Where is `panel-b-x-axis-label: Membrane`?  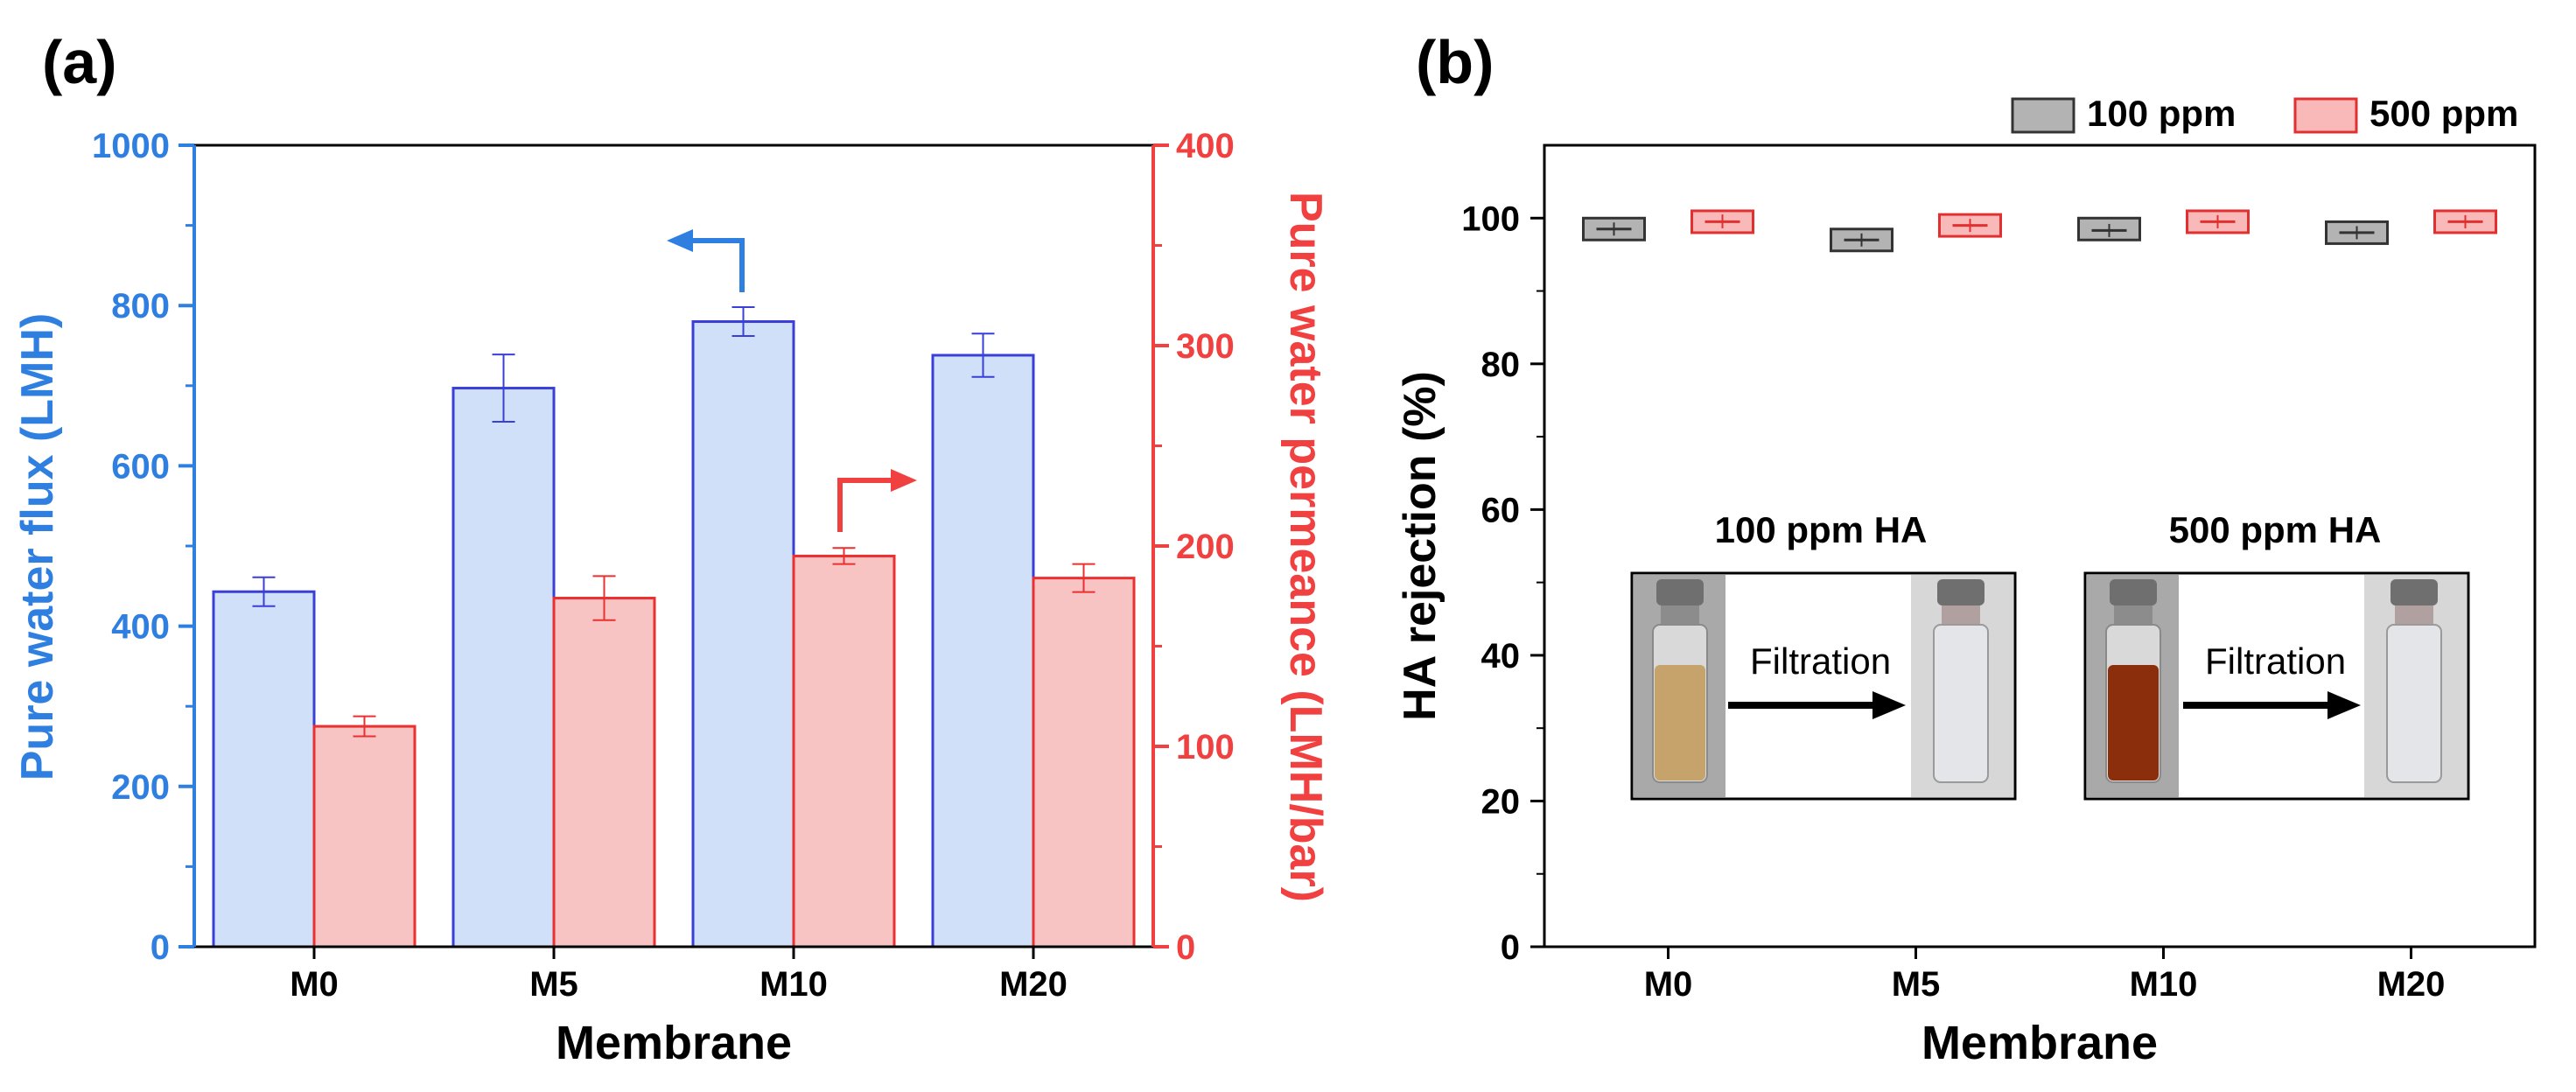 panel-b-x-axis-label: Membrane is located at coordinates (2040, 1043).